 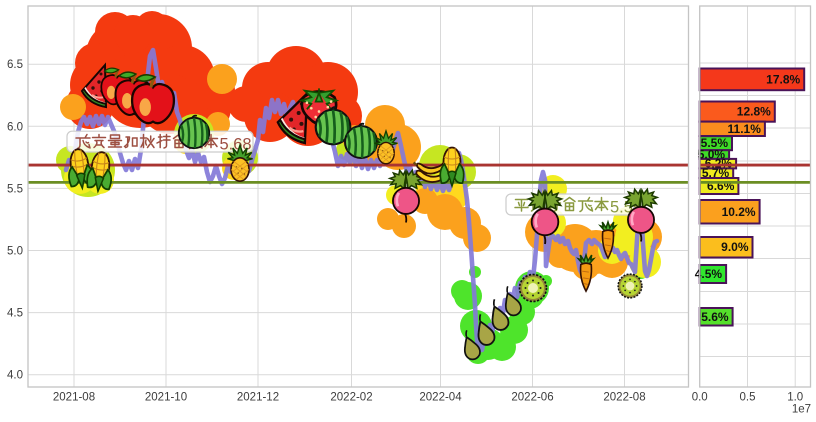 I want to click on svg-text: 1.0, so click(x=795, y=398).